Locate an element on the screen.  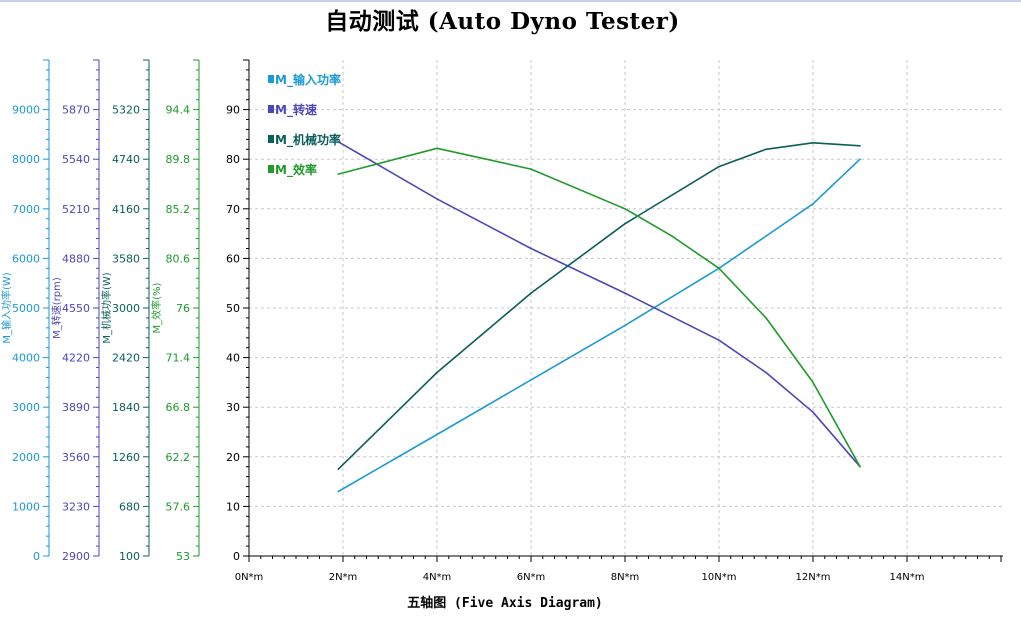
y-axis-title: M_转速(rpm) is located at coordinates (56, 308).